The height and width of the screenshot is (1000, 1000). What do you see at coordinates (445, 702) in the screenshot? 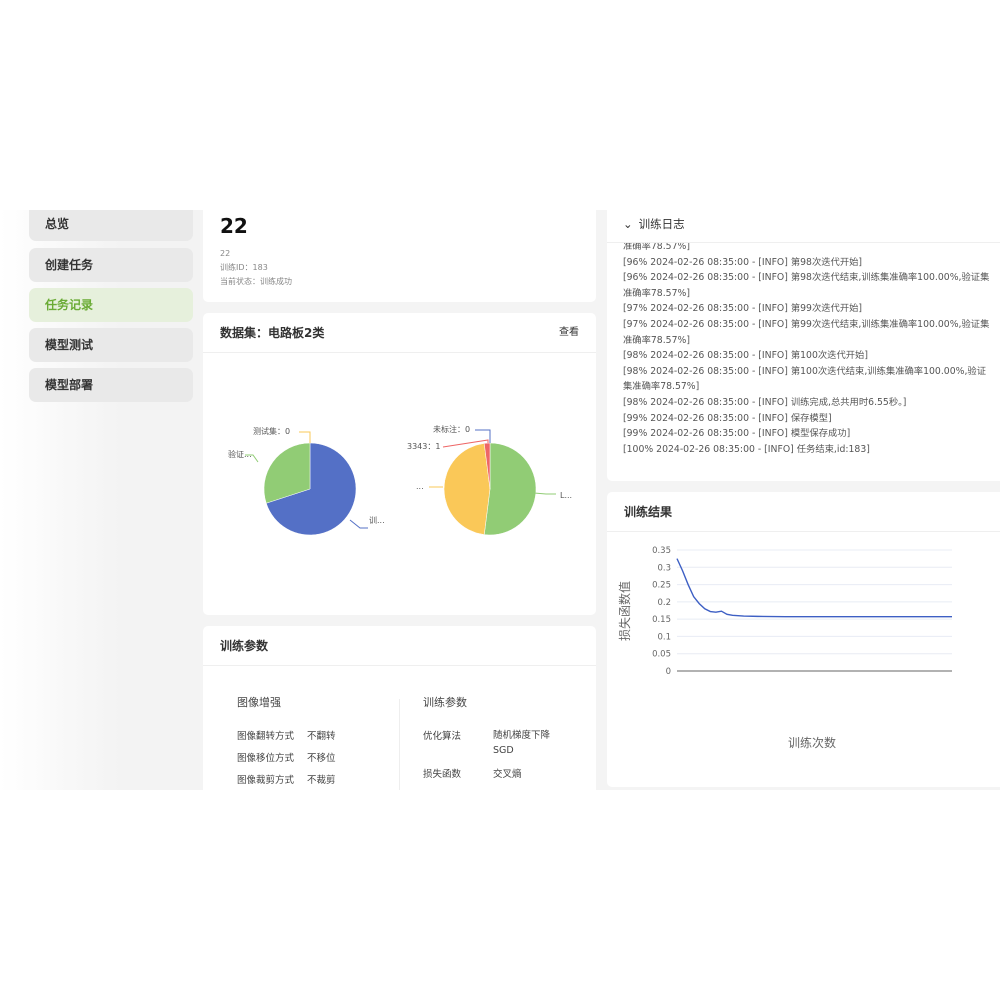
I see `train-title: 训练参数` at bounding box center [445, 702].